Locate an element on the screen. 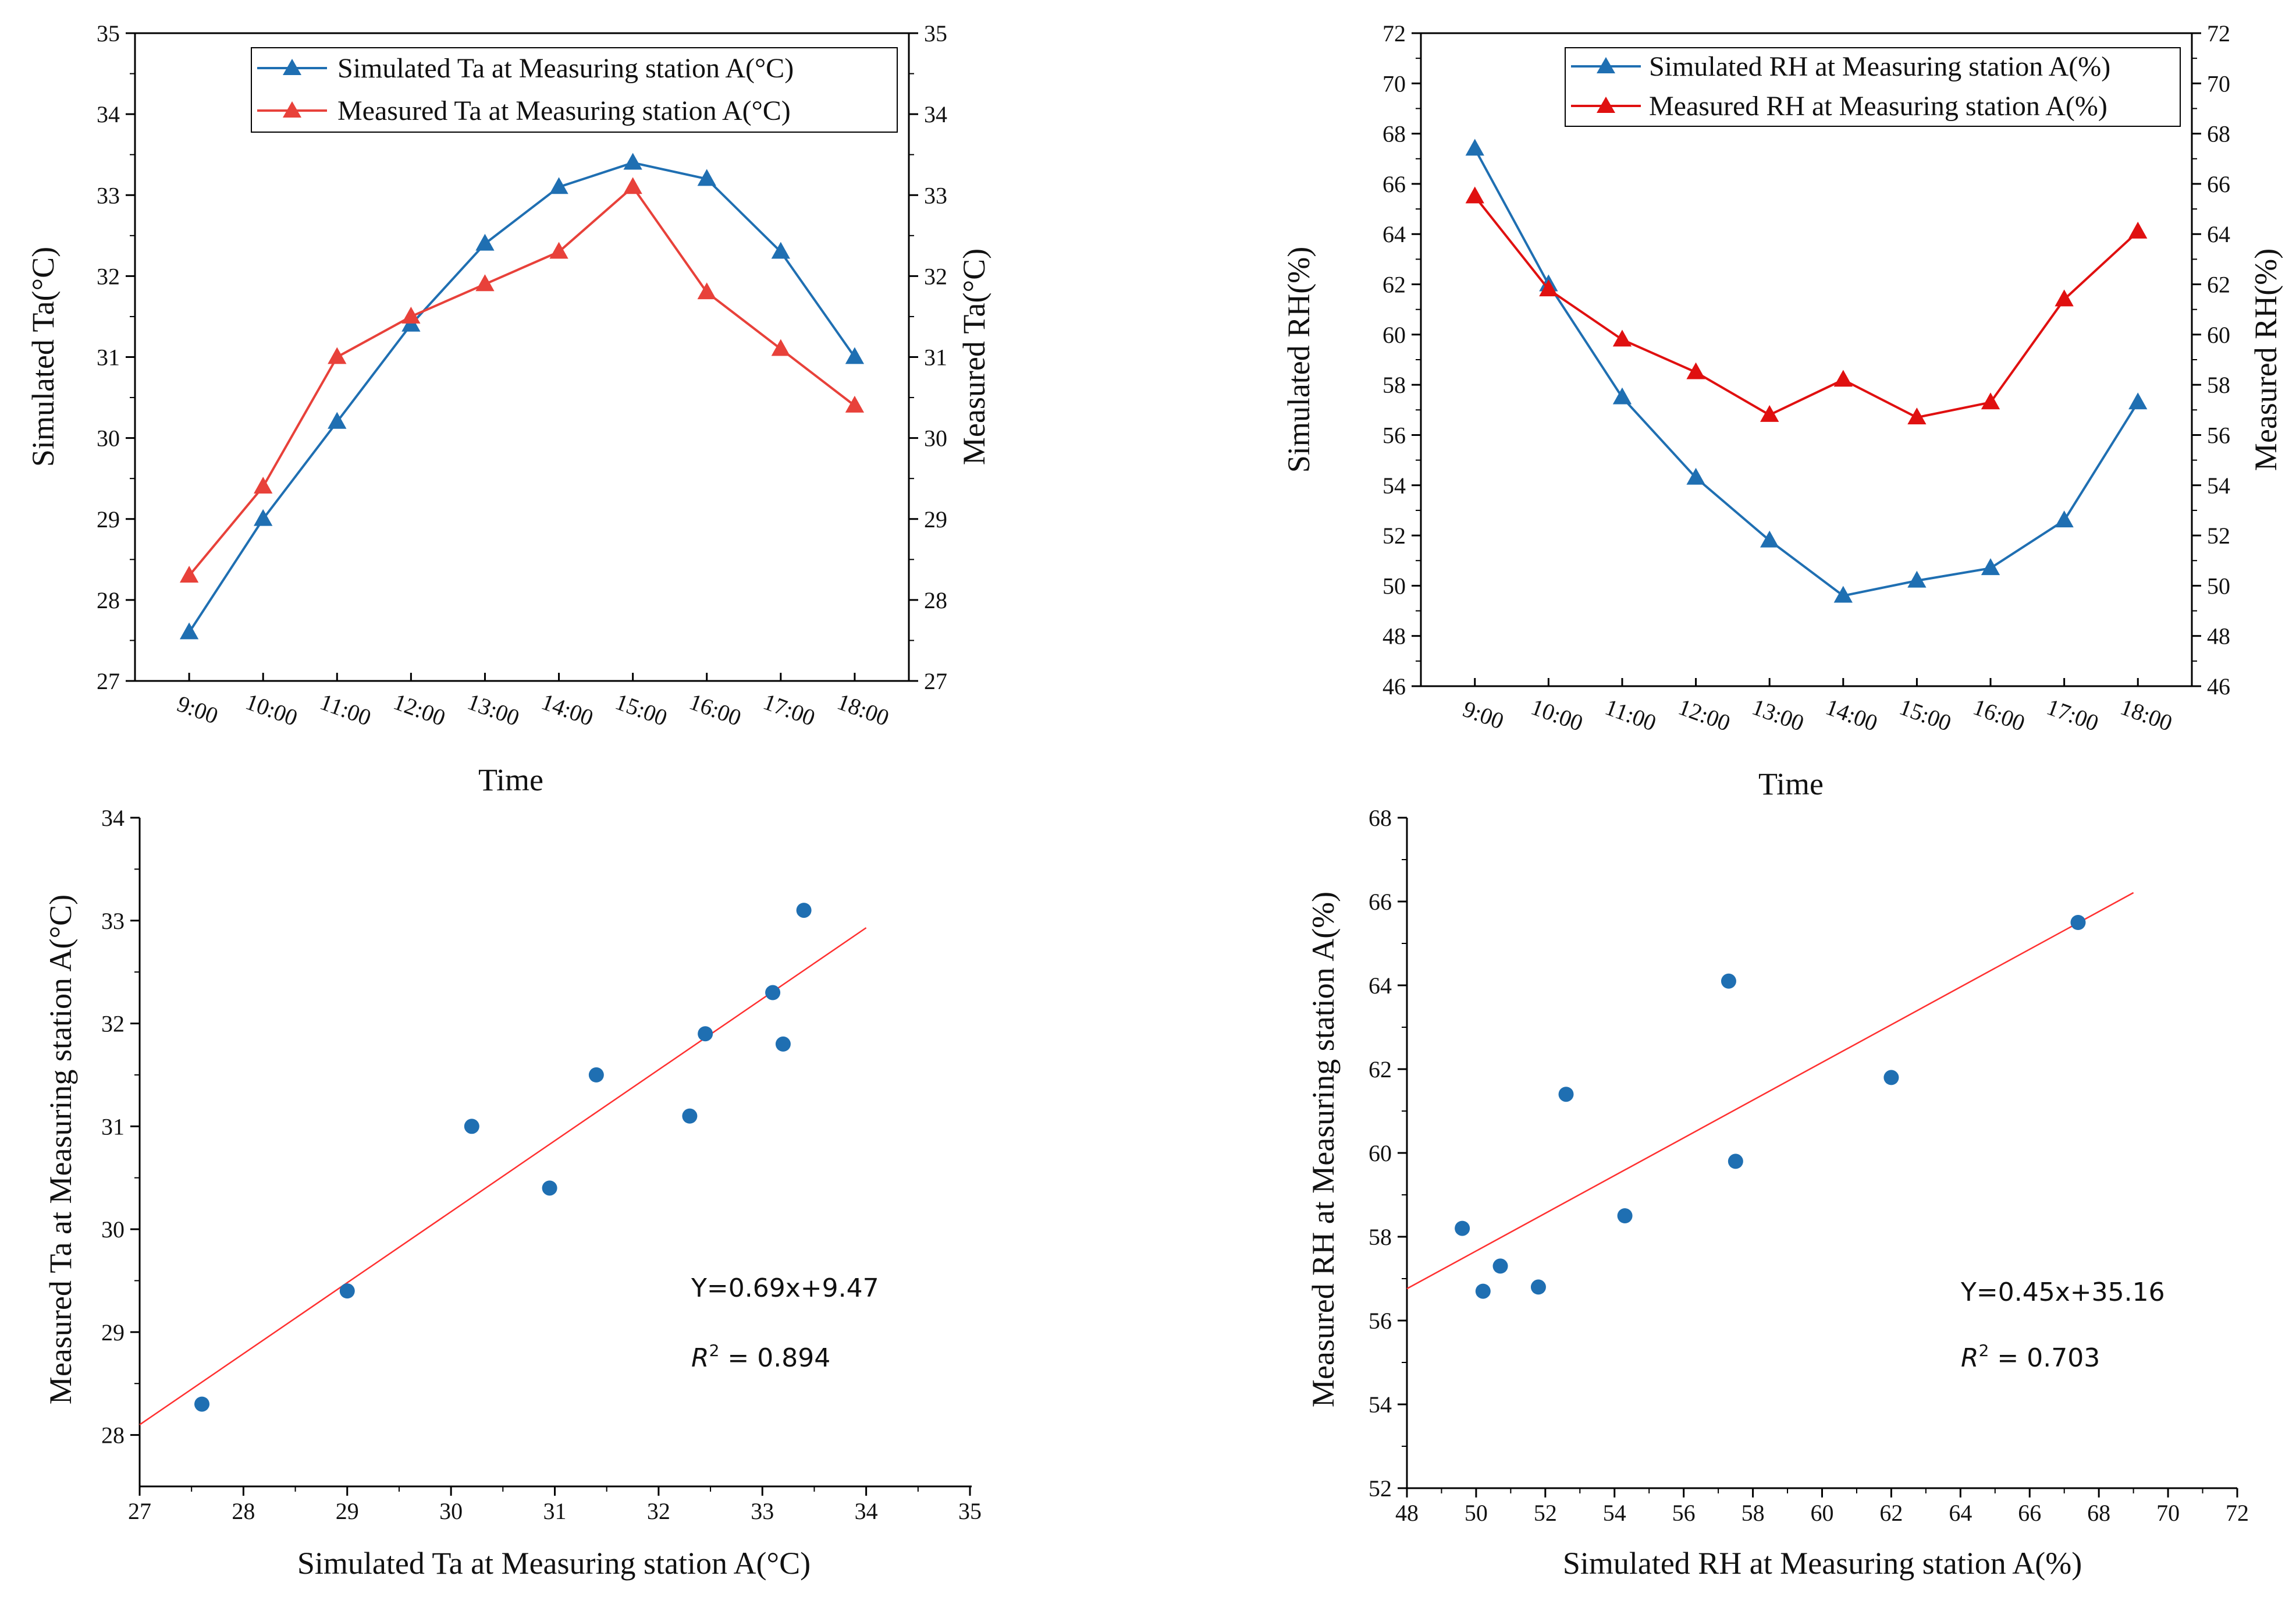  panel-rh-time-frame is located at coordinates (1806, 359).